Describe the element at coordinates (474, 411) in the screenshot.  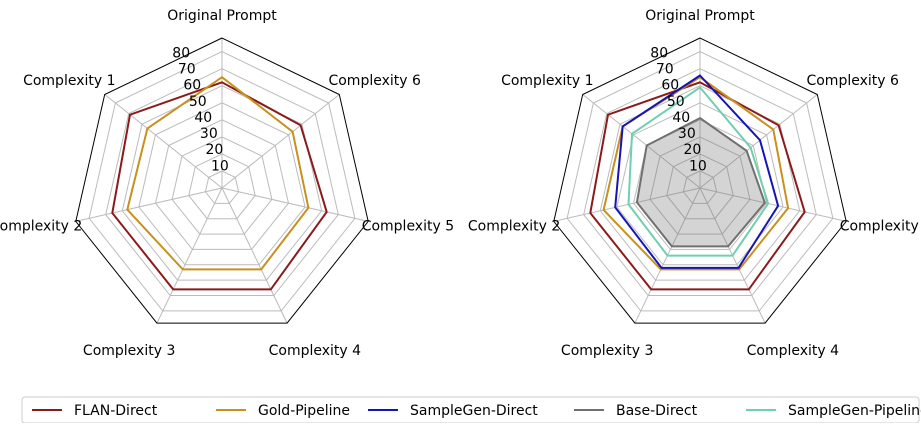
I see `legend-label: SampleGen-Direct` at that location.